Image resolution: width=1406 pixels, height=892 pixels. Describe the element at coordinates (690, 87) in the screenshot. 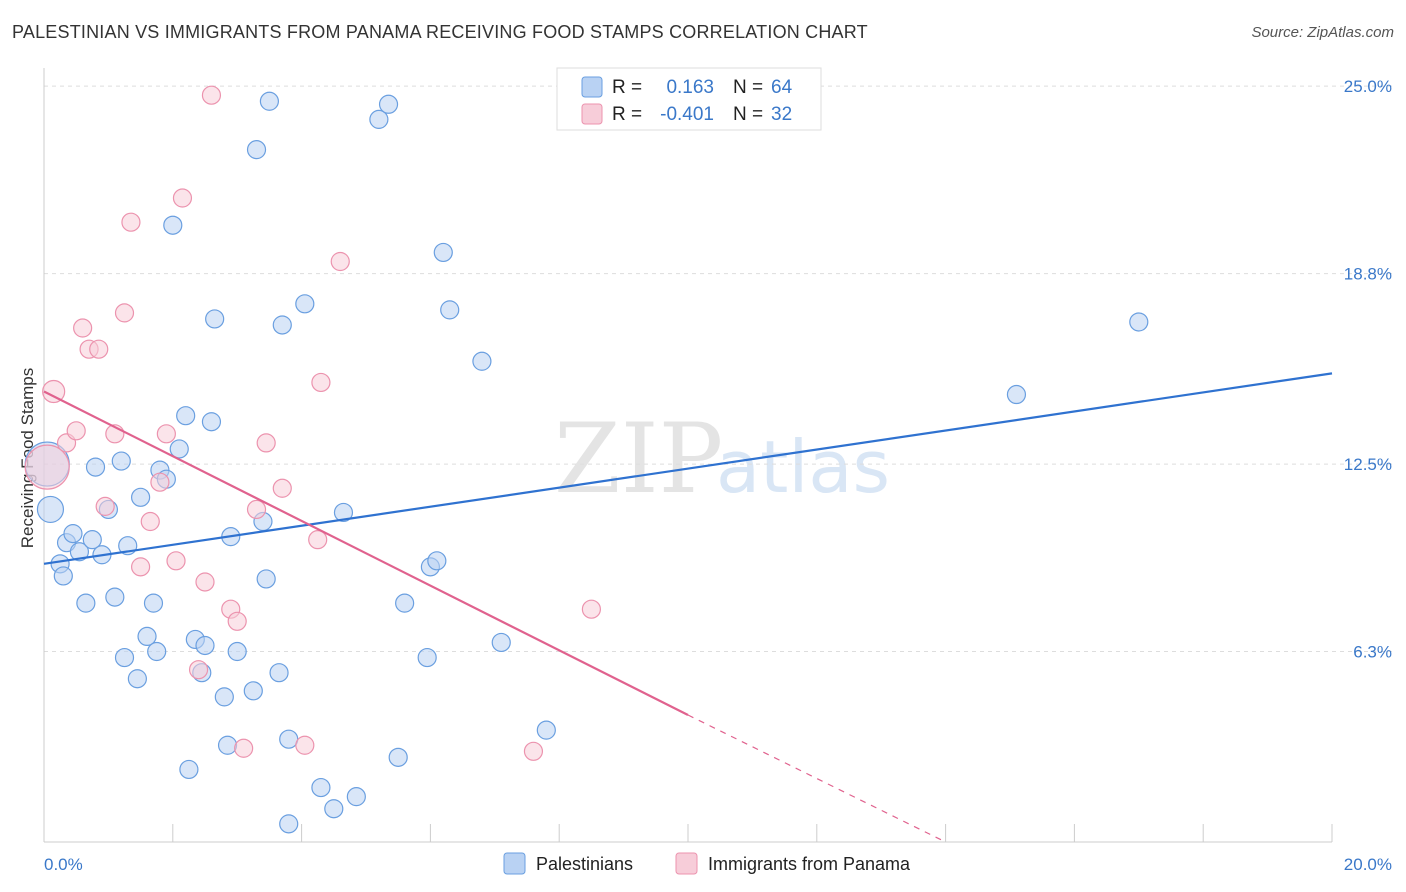

I see `legend-r-value-1: 0.163` at that location.